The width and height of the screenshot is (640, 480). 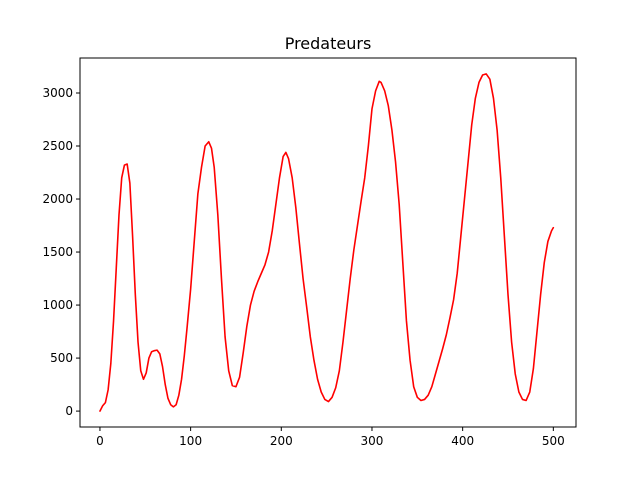 I want to click on x-tick-label: 0, so click(x=100, y=441).